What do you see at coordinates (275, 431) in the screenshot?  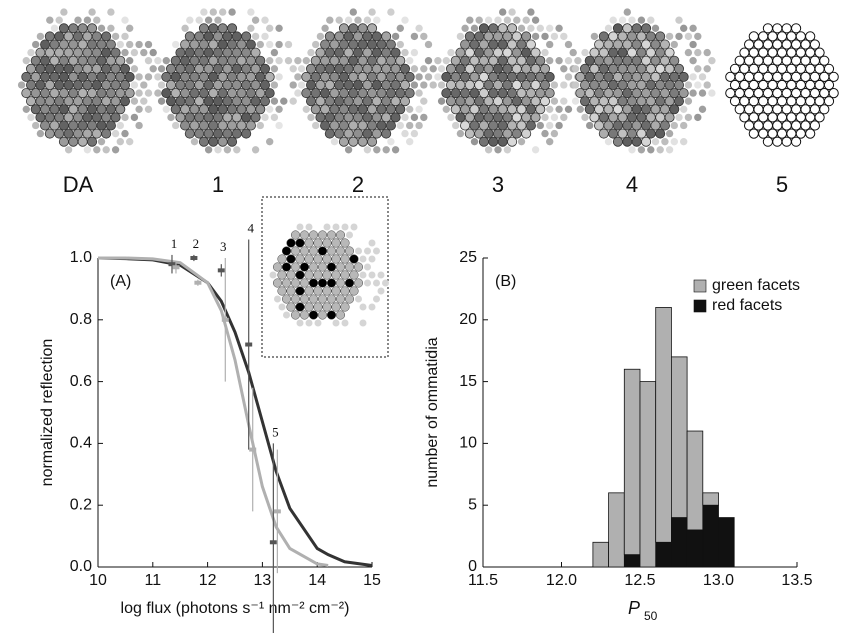 I see `point-label: 5` at bounding box center [275, 431].